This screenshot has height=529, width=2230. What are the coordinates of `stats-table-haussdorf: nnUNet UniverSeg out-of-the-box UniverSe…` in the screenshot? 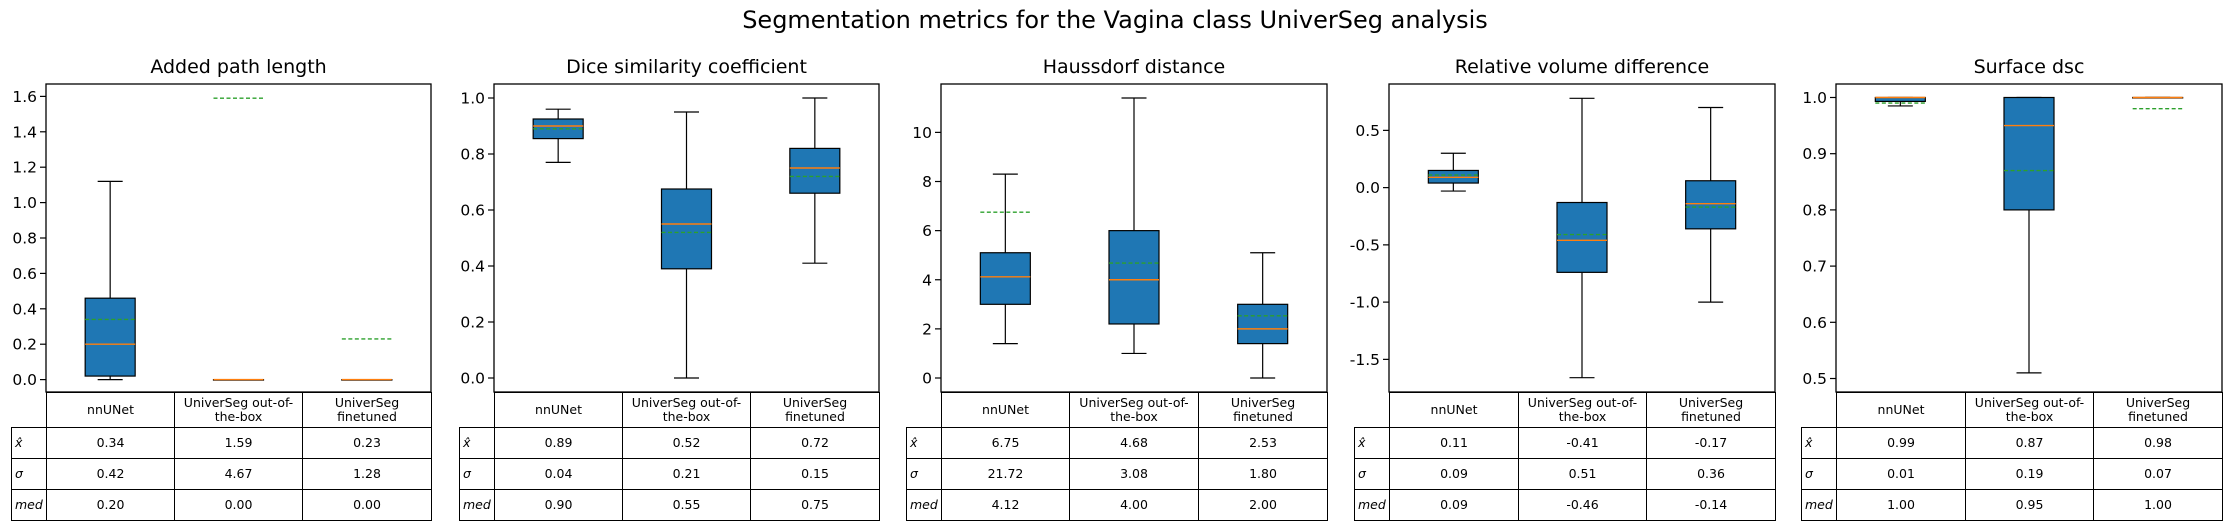 It's located at (1117, 456).